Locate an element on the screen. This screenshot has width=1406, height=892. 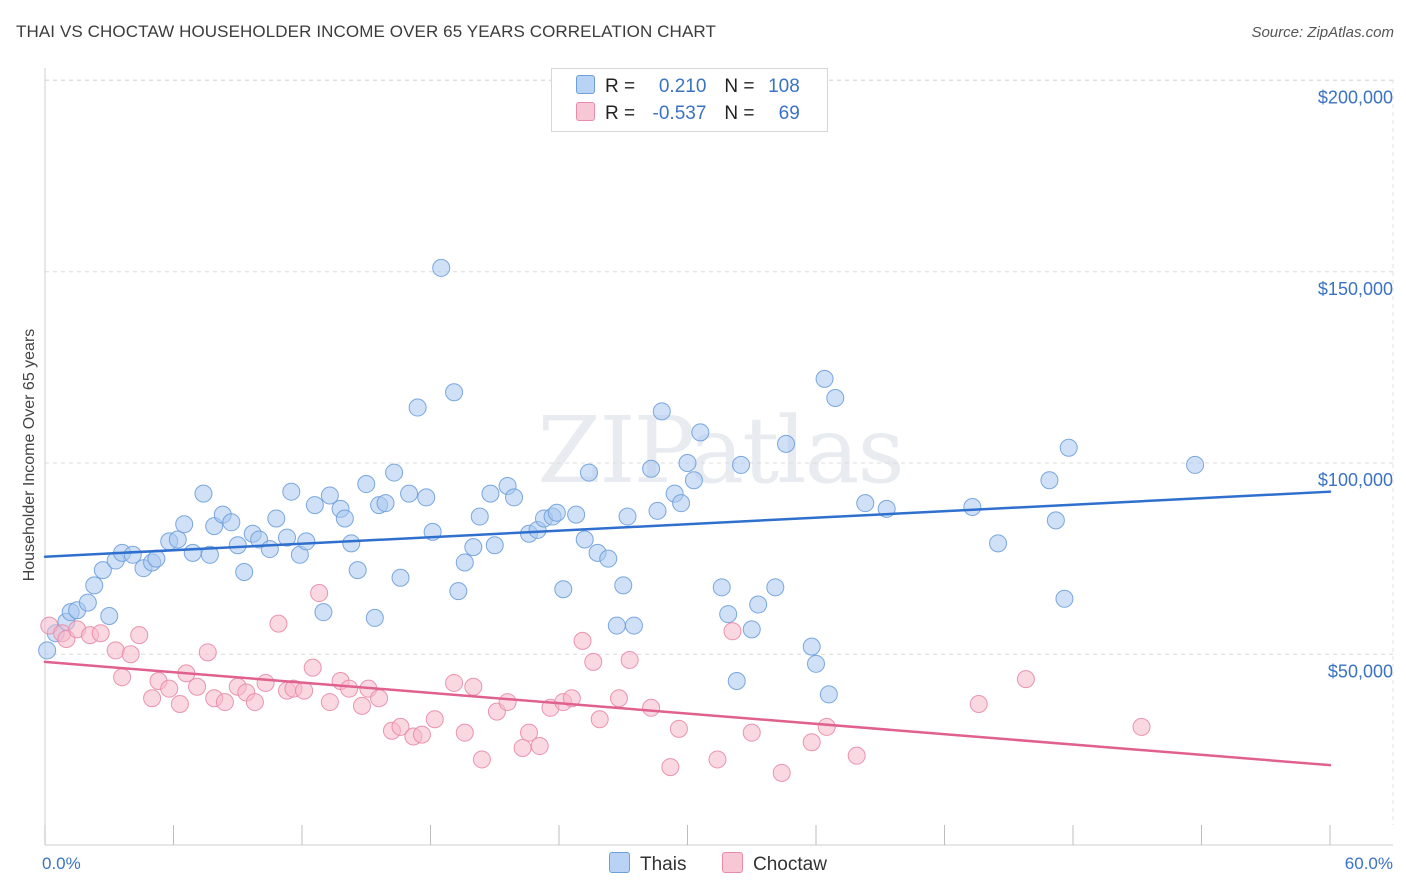
correlation-legend: R = 0.210 N = 108 R = -0.537 N = 69 is located at coordinates (689, 100).